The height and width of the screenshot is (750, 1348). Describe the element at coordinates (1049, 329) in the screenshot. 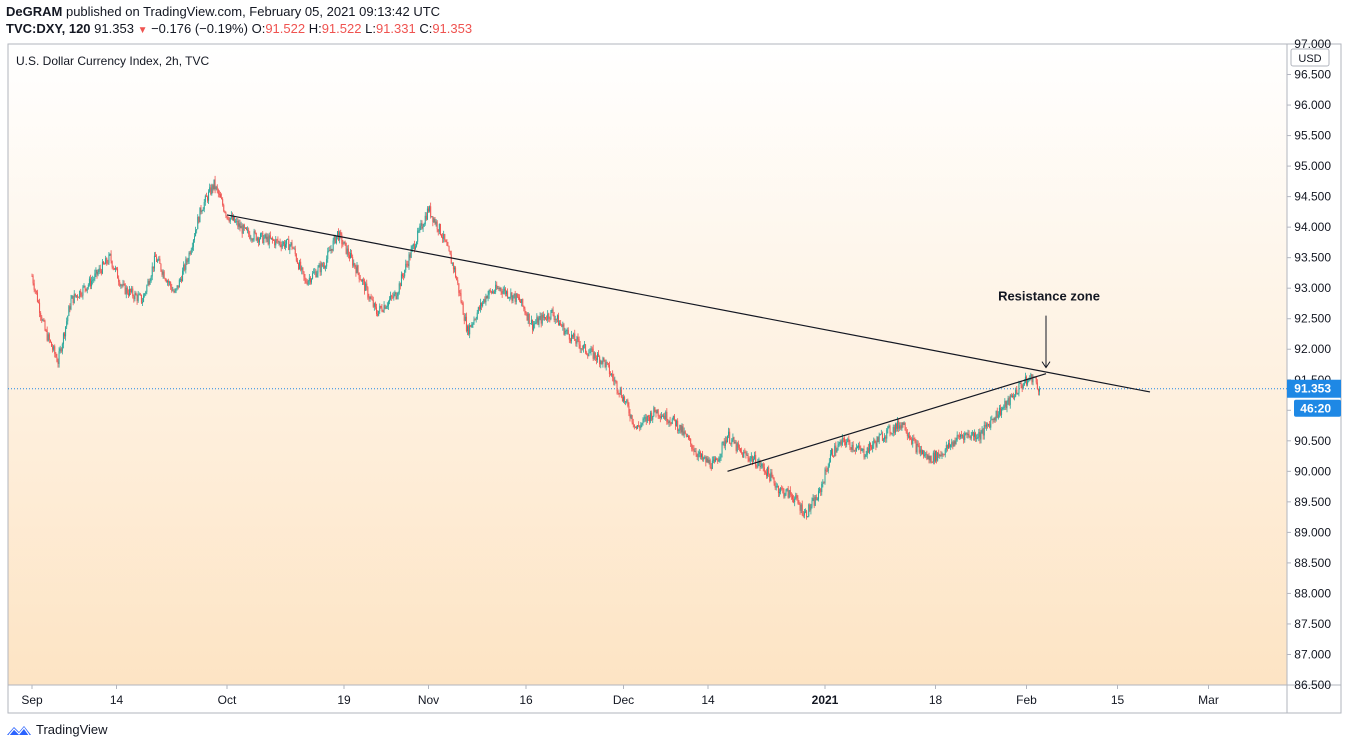

I see `annotation-group: Resistance zone` at that location.